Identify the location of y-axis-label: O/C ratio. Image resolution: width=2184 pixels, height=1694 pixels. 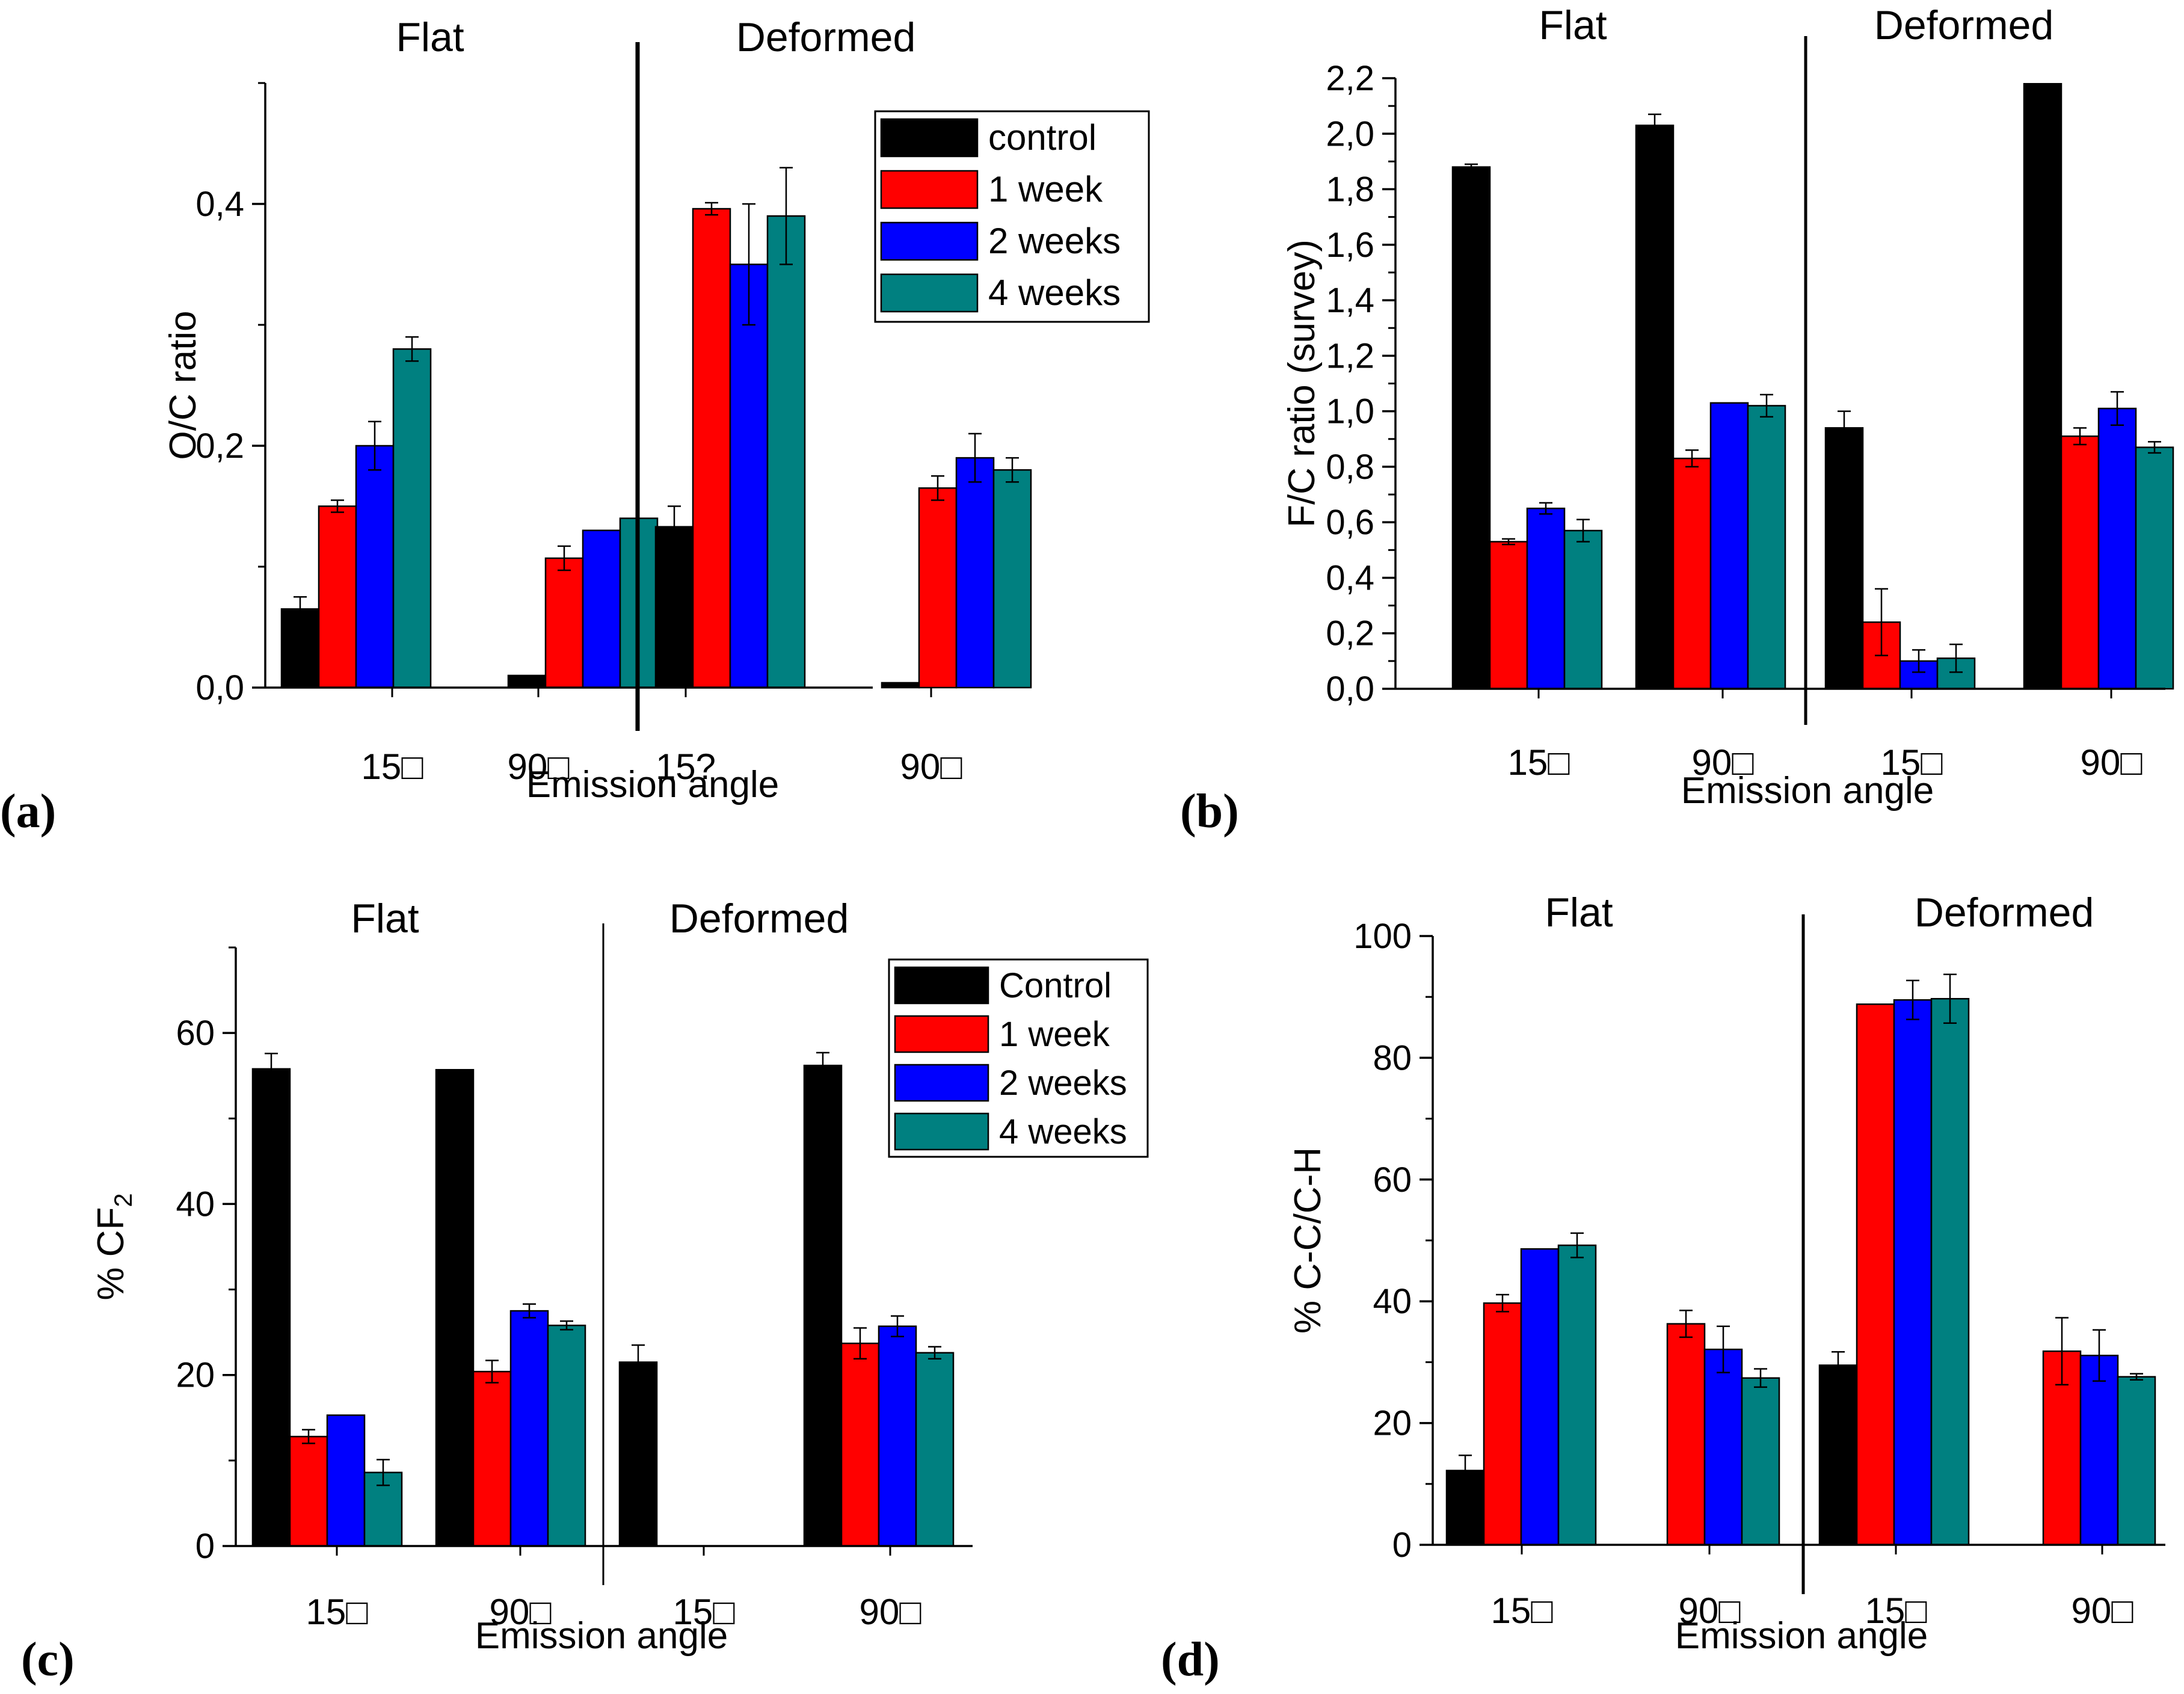
(183, 385).